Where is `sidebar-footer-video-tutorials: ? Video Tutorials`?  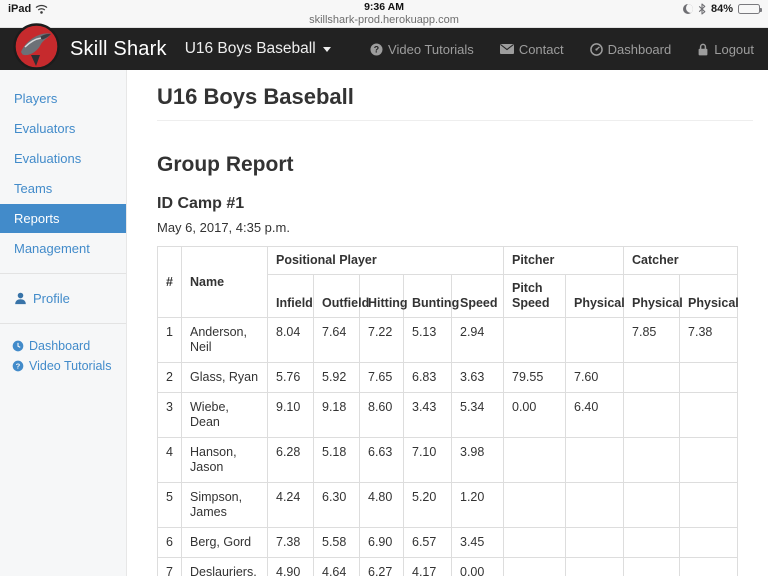 sidebar-footer-video-tutorials: ? Video Tutorials is located at coordinates (63, 366).